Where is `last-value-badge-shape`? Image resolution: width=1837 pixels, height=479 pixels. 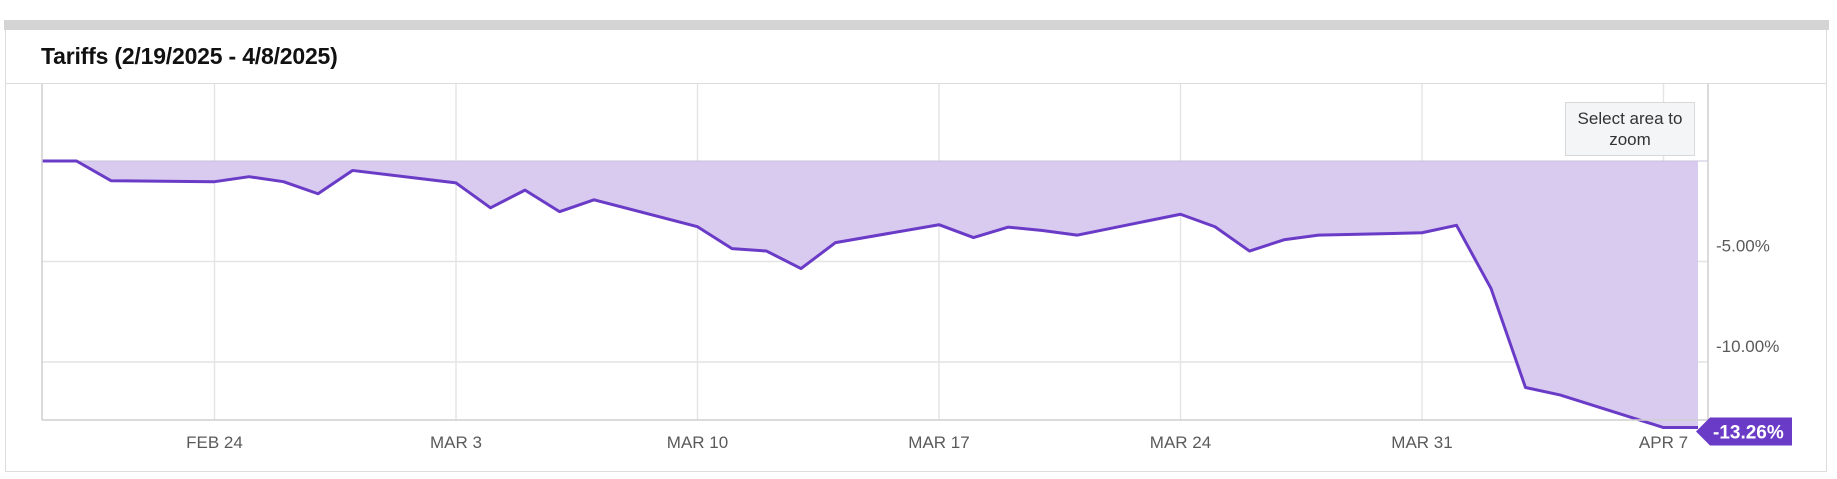
last-value-badge-shape is located at coordinates (1744, 431).